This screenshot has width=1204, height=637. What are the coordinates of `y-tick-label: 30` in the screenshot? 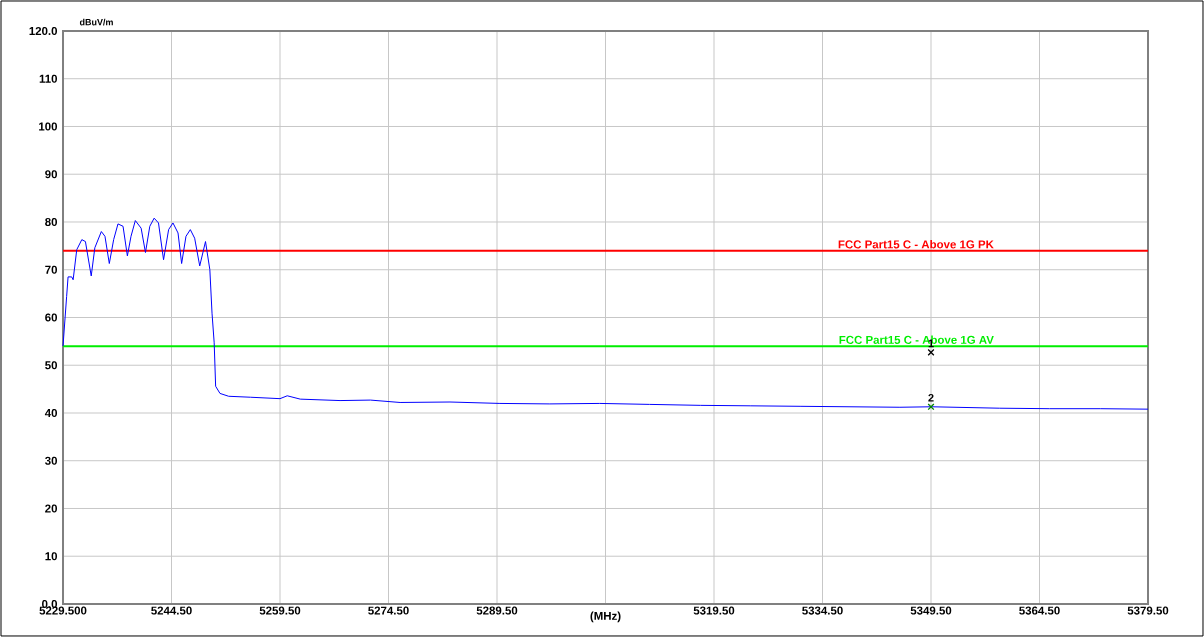 It's located at (51, 460).